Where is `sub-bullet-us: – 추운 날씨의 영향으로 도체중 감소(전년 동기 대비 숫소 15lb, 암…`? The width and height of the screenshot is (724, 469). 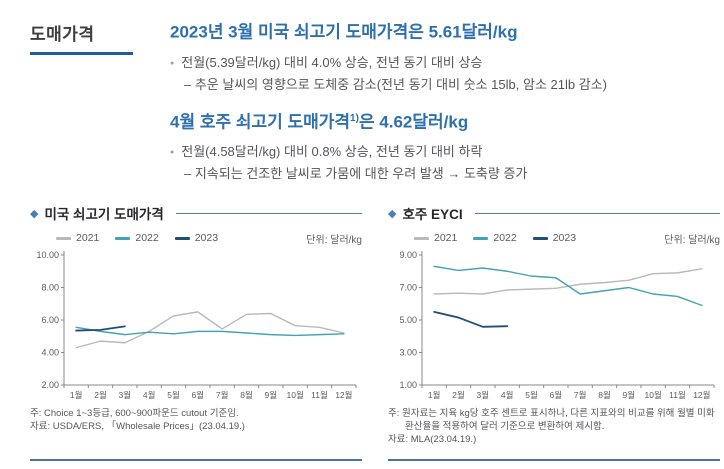 sub-bullet-us: – 추운 날씨의 영향으로 도체중 감소(전년 동기 대비 숫소 15lb, 암… is located at coordinates (395, 84).